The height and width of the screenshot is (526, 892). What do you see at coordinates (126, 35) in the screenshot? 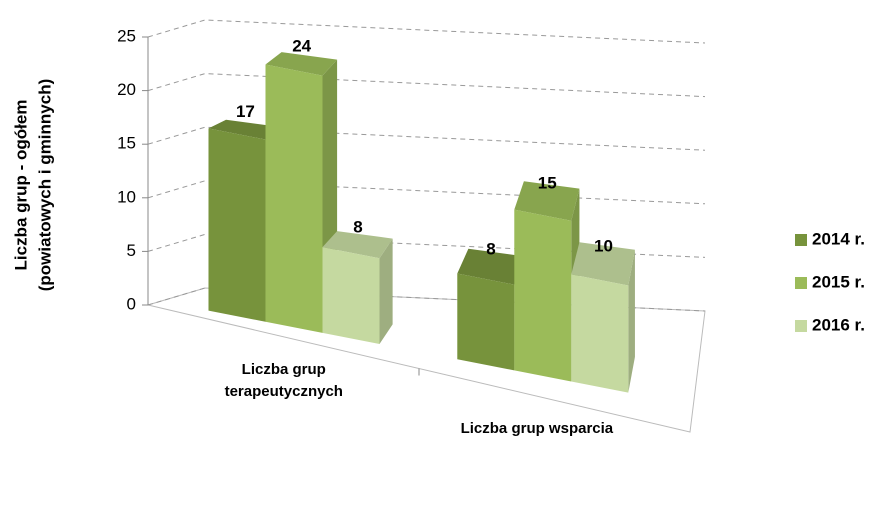
I see `y-tick-label: 25` at bounding box center [126, 35].